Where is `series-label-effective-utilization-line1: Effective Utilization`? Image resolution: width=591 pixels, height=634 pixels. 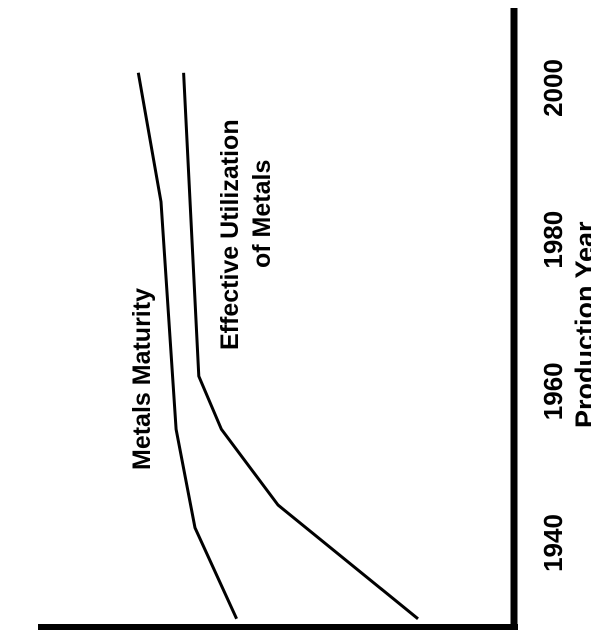 series-label-effective-utilization-line1: Effective Utilization is located at coordinates (230, 234).